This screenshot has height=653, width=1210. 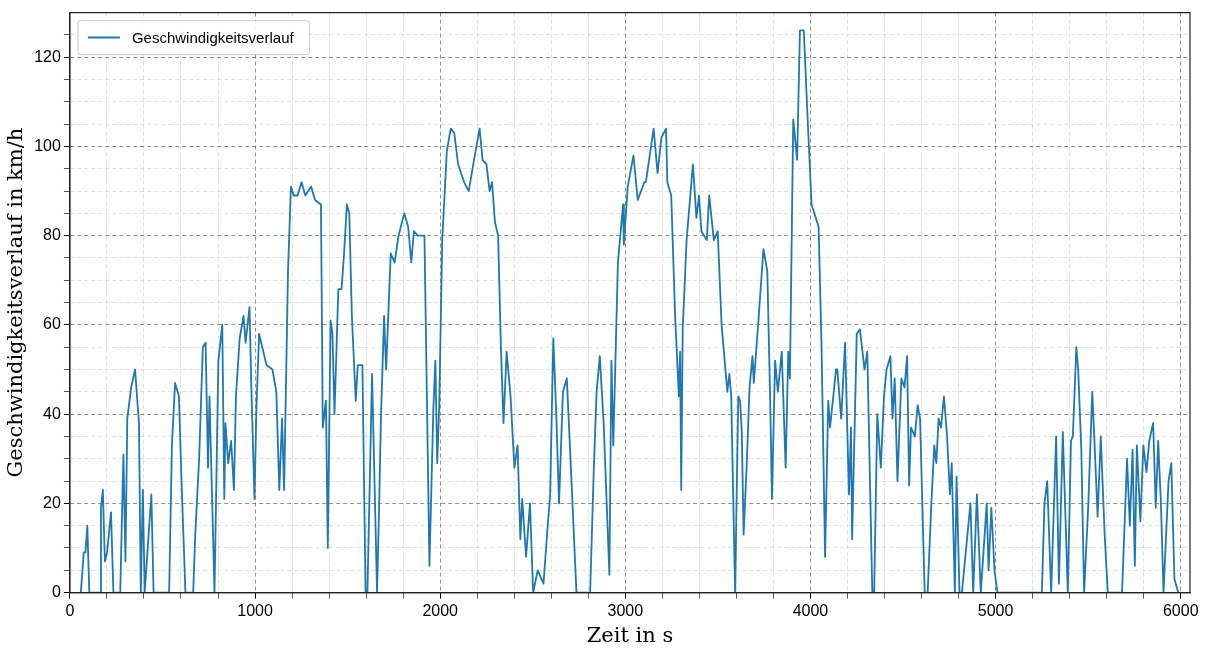 I want to click on y-tick-label: 100, so click(x=47, y=145).